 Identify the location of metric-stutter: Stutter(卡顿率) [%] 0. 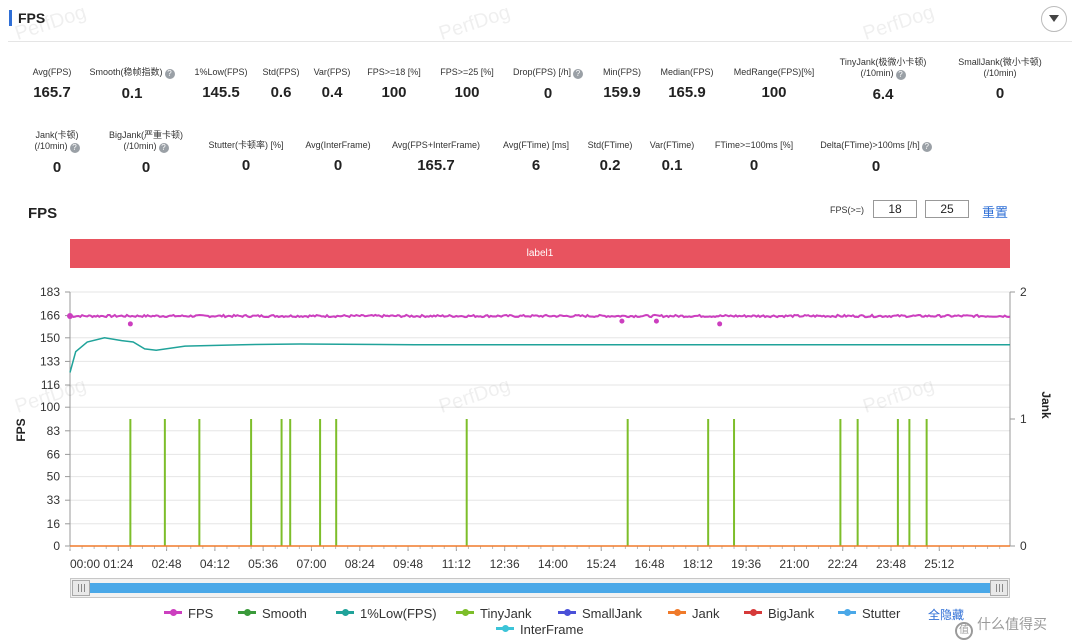
(246, 157).